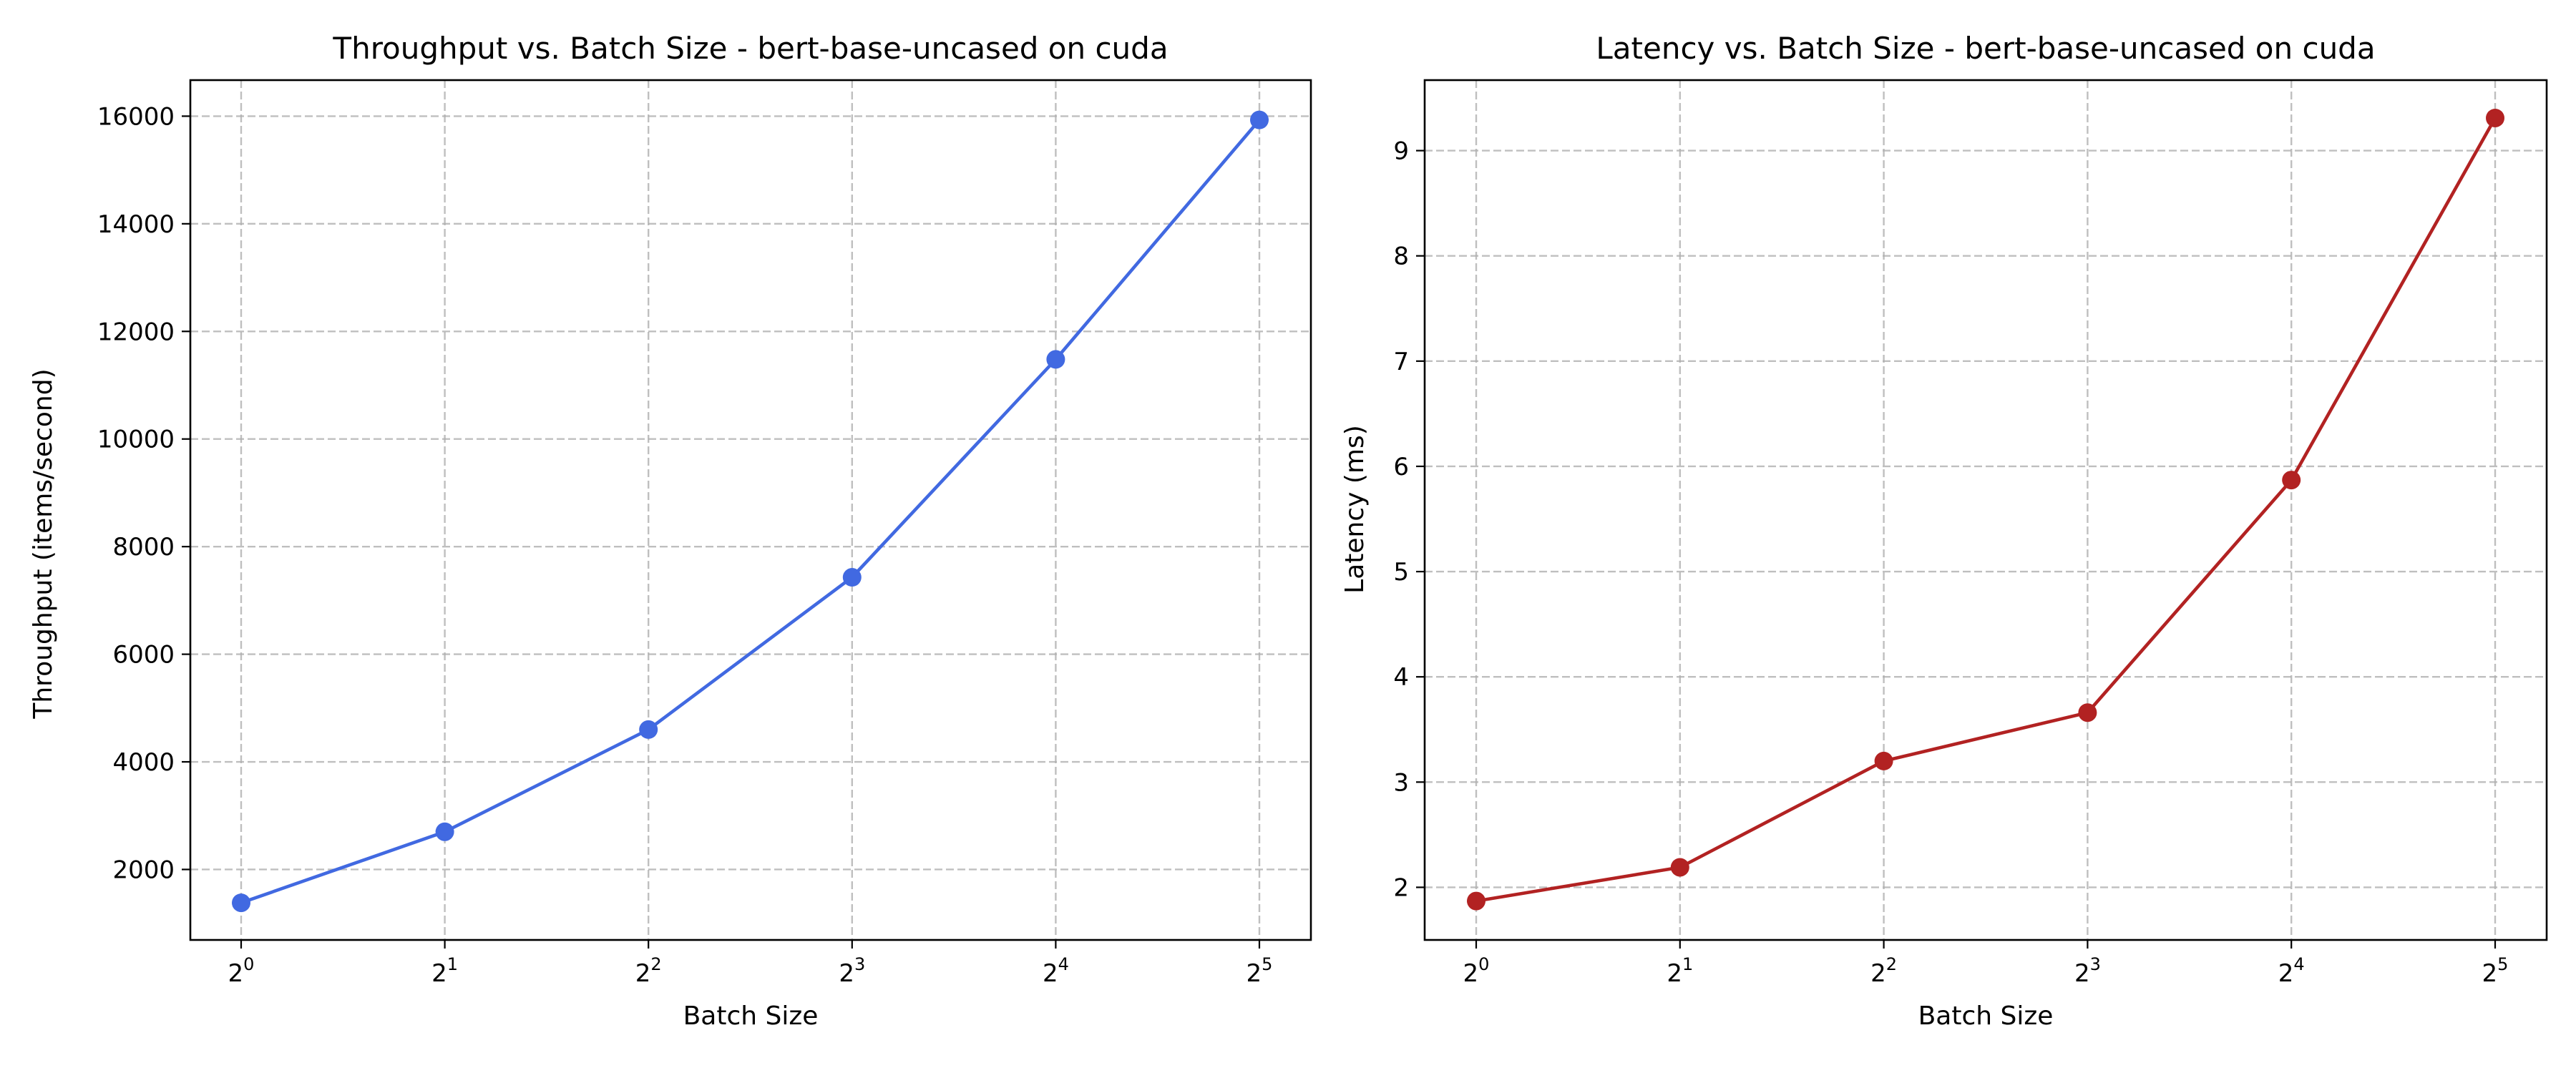 This screenshot has height=1073, width=2576. Describe the element at coordinates (1401, 783) in the screenshot. I see `y-tick-label: 3` at that location.